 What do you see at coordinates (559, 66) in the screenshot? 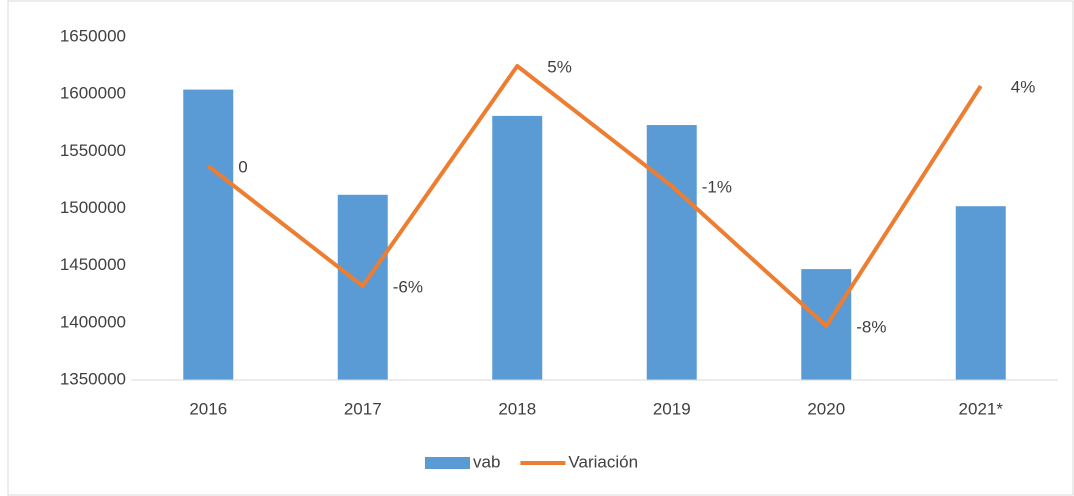
I see `data-label: 5%` at bounding box center [559, 66].